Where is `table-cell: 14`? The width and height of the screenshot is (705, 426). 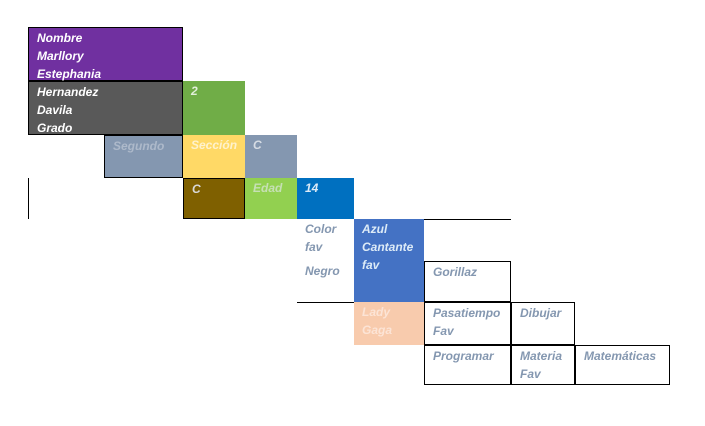 table-cell: 14 is located at coordinates (325, 198).